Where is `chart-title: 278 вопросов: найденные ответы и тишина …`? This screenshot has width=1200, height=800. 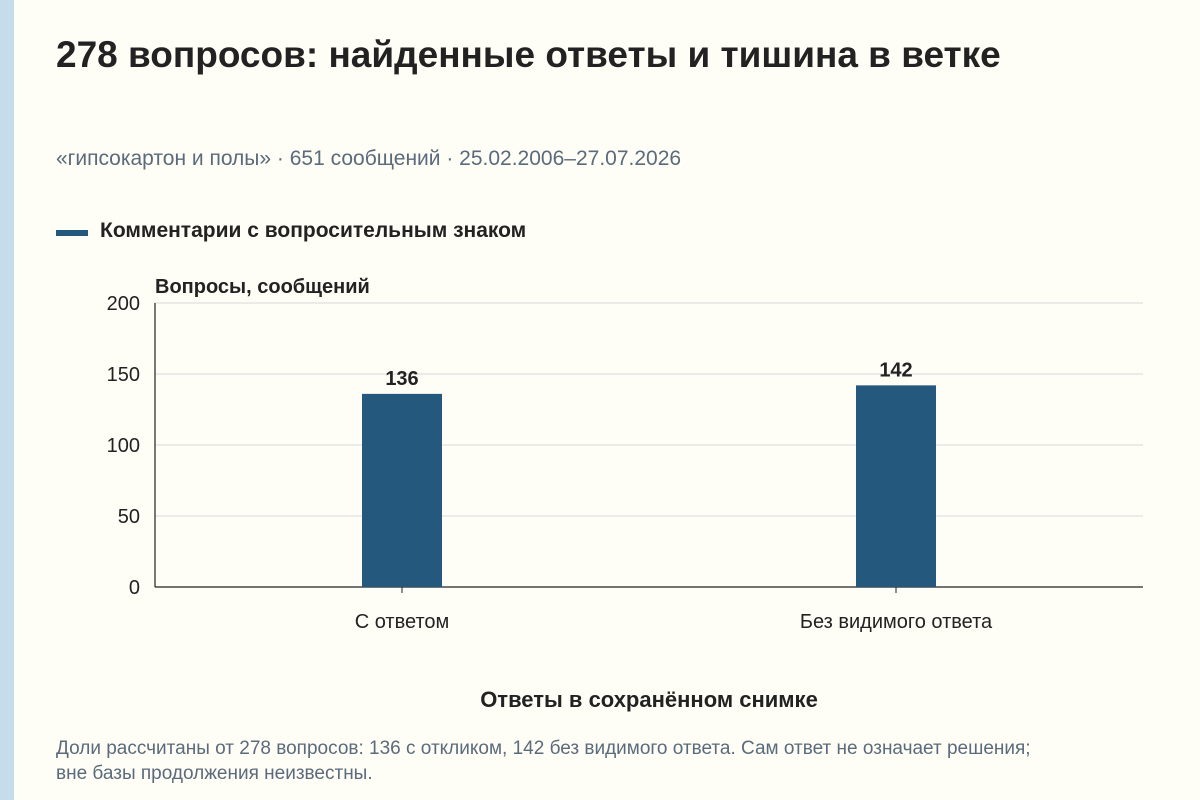
chart-title: 278 вопросов: найденные ответы и тишина … is located at coordinates (528, 54).